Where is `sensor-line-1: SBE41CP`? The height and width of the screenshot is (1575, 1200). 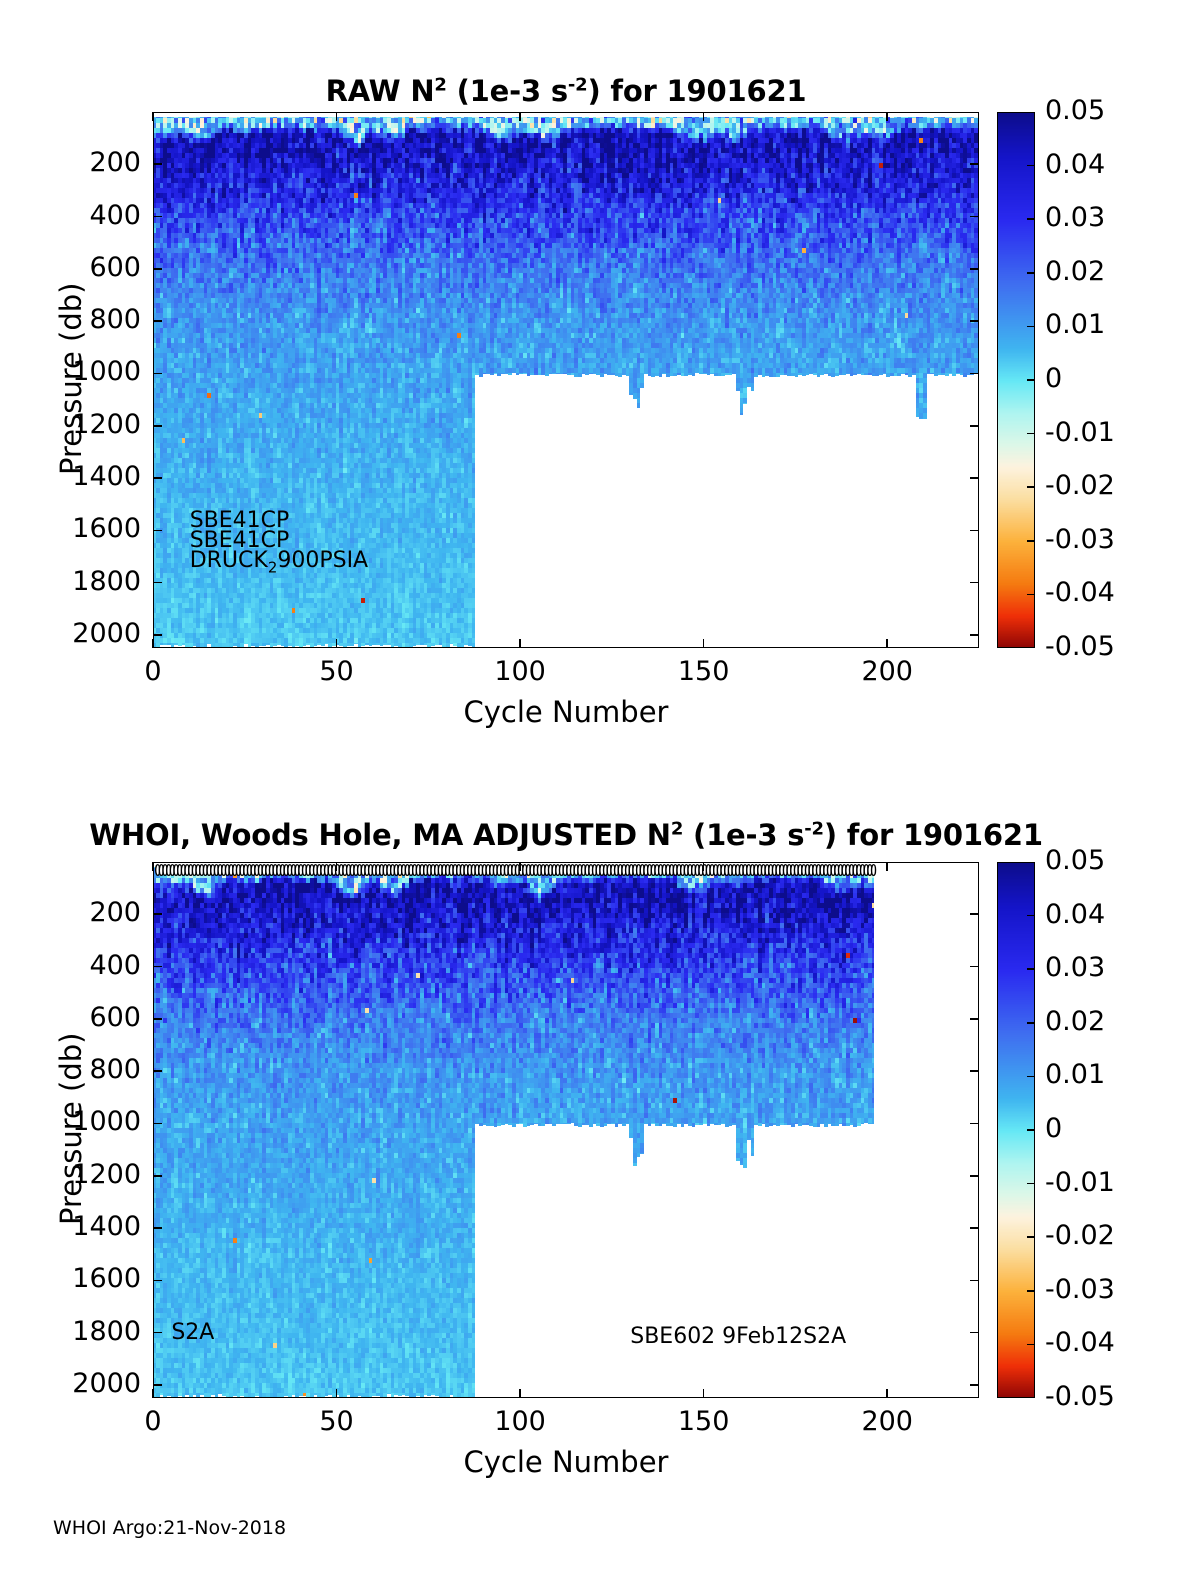 sensor-line-1: SBE41CP is located at coordinates (239, 521).